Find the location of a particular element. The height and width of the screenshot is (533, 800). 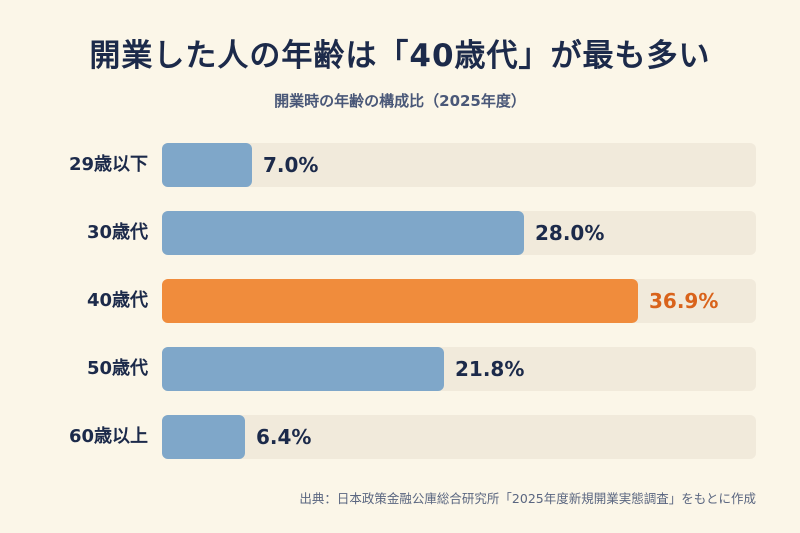

value-label: 7.0% is located at coordinates (291, 165).